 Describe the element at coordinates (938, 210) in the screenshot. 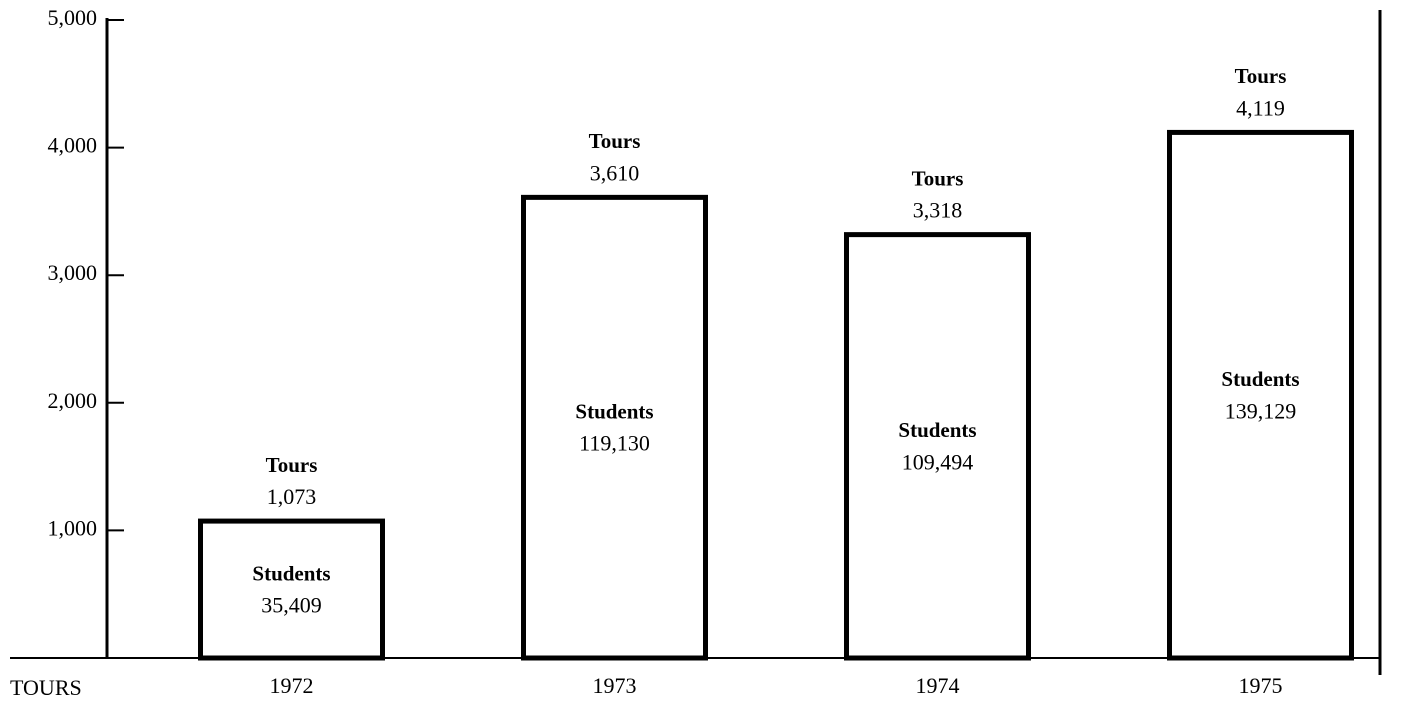

I see `value-label: 3,318` at that location.